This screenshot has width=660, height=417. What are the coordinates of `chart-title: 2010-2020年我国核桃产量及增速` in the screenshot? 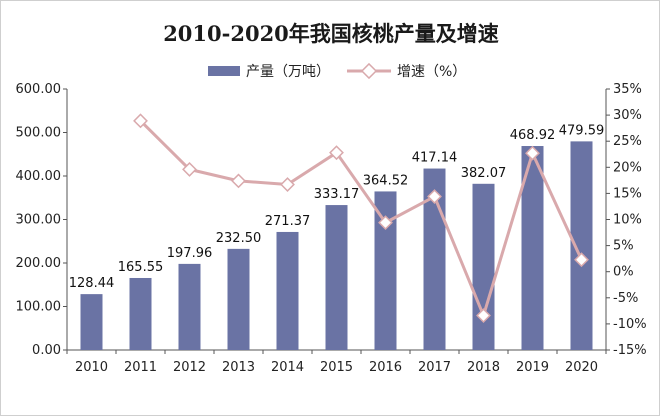 It's located at (331, 33).